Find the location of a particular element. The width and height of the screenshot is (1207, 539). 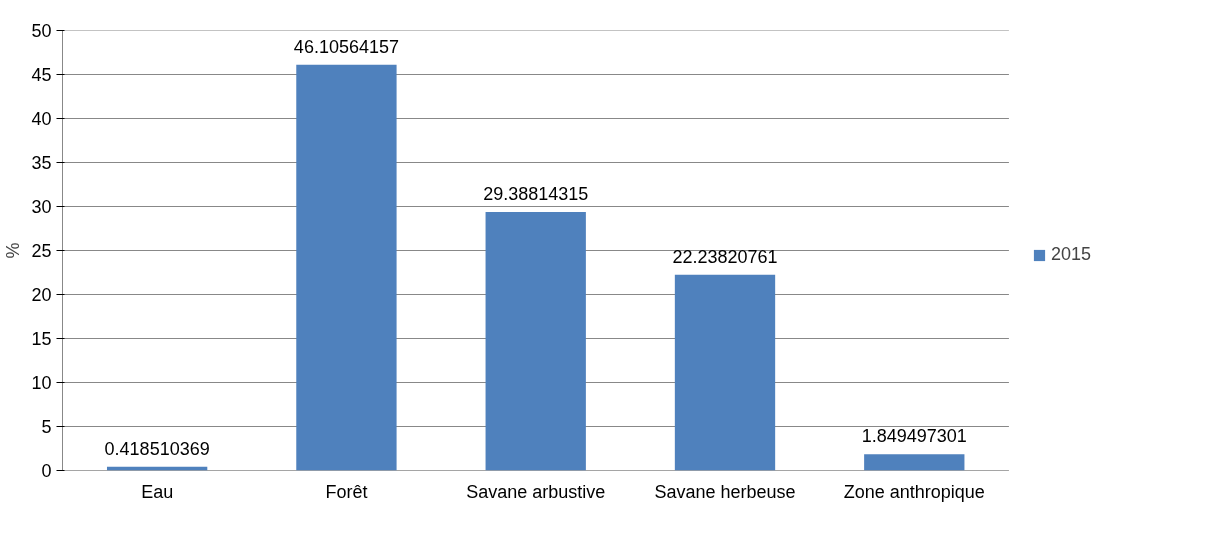

data-label: 1.849497301 is located at coordinates (914, 436).